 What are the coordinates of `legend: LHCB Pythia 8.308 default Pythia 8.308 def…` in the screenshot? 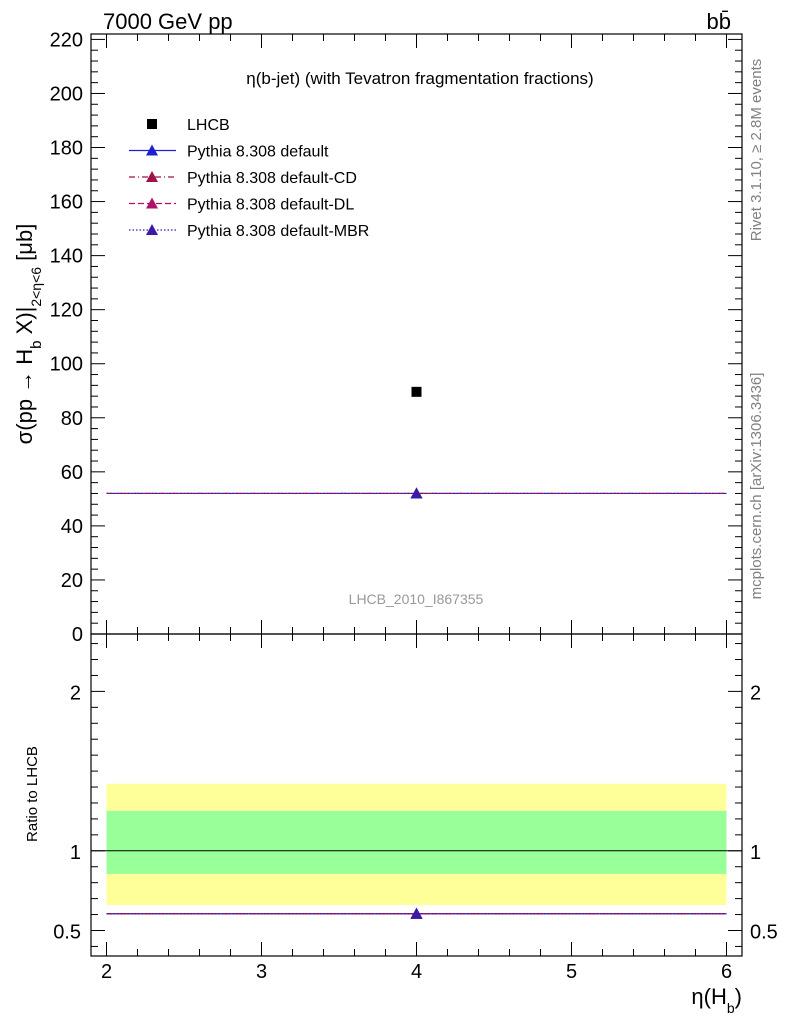 It's located at (249, 178).